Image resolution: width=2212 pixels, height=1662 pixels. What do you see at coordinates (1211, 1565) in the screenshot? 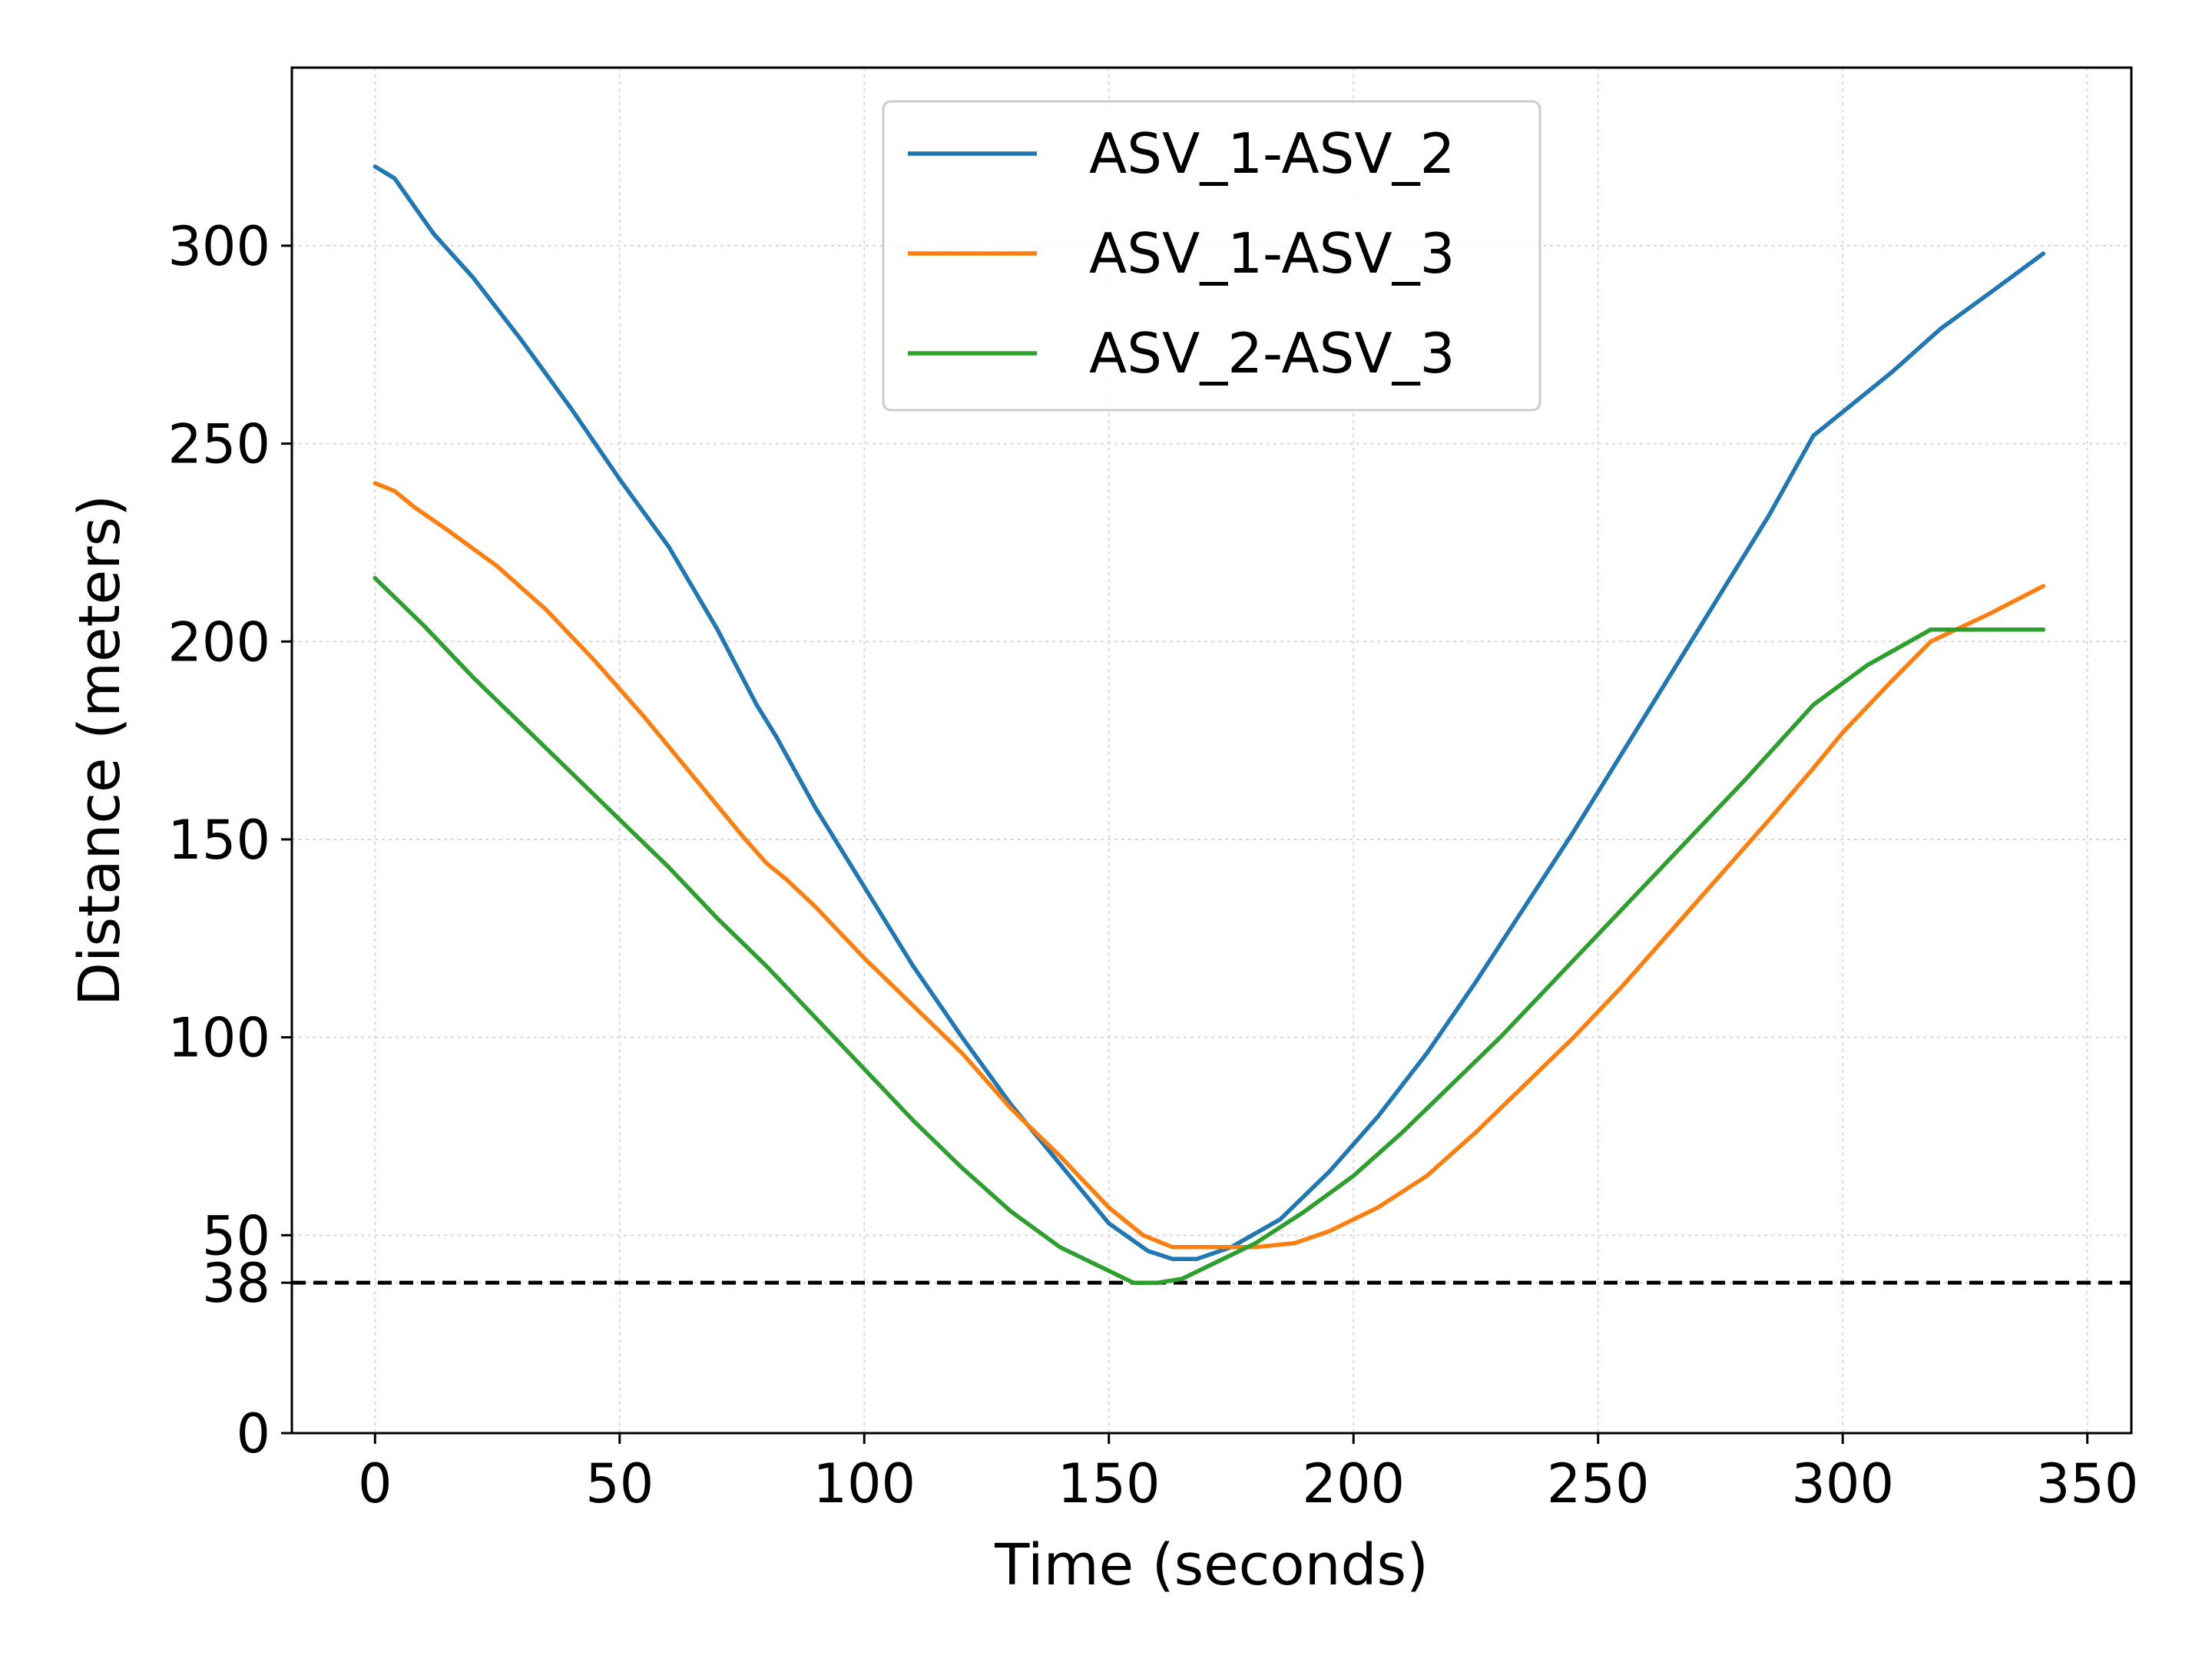
I see `x-axis-title: Time (seconds)` at bounding box center [1211, 1565].